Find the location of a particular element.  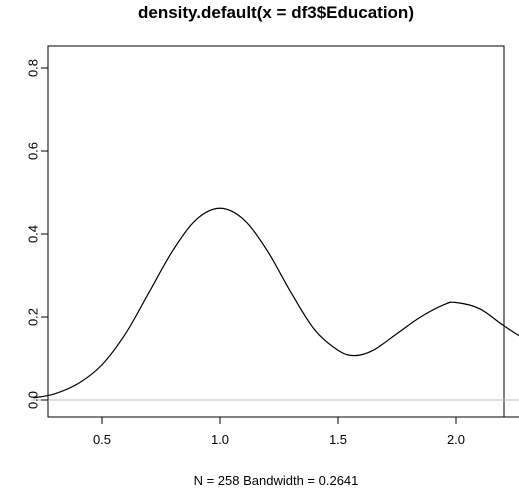

y-tick-label: 0.6 is located at coordinates (32, 151).